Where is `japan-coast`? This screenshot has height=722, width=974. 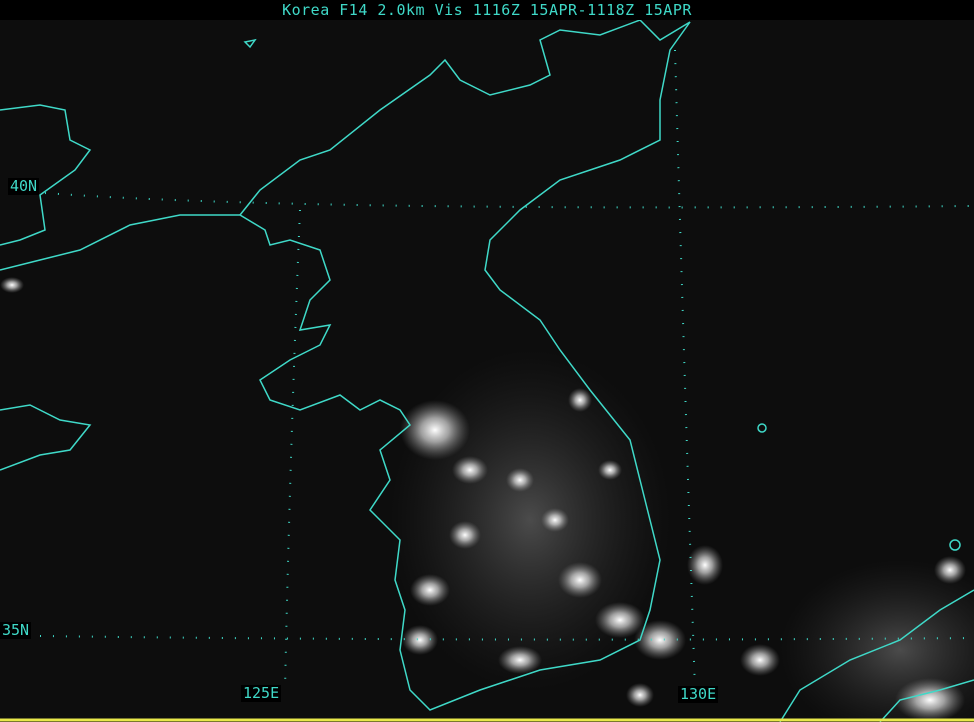
japan-coast is located at coordinates (876, 655).